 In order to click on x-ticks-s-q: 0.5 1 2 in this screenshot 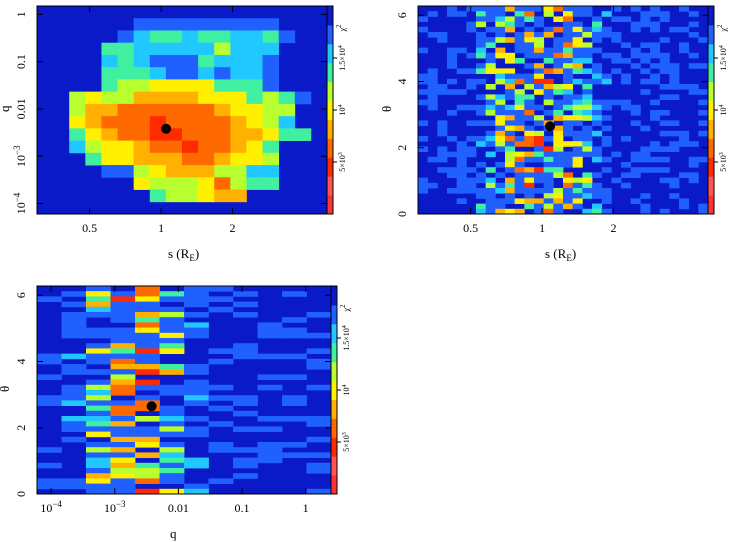, I will do `click(159, 120)`.